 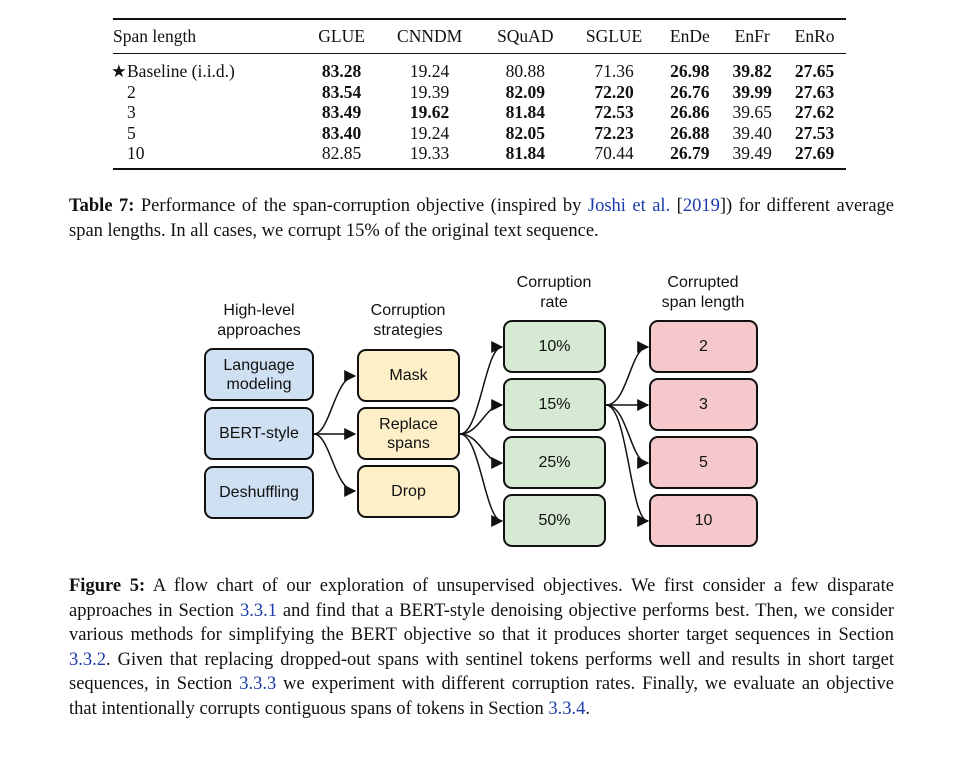 I want to click on node-label: Deshuffling, so click(x=259, y=492).